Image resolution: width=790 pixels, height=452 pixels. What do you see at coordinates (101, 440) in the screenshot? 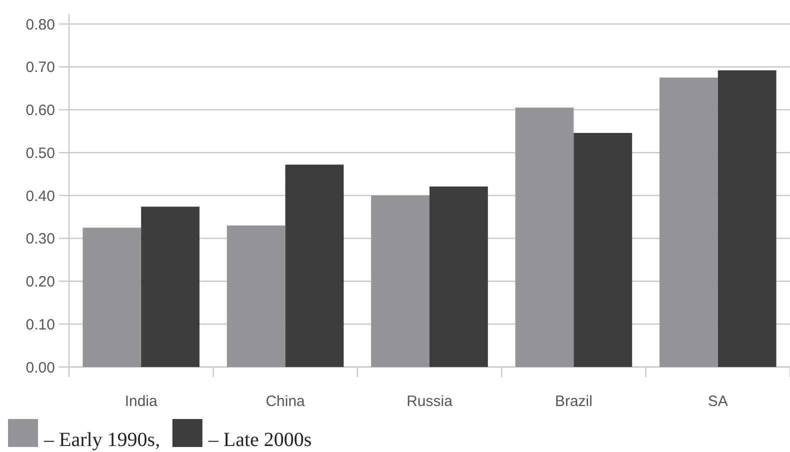
I see `legend-label: – Early 1990s,` at bounding box center [101, 440].